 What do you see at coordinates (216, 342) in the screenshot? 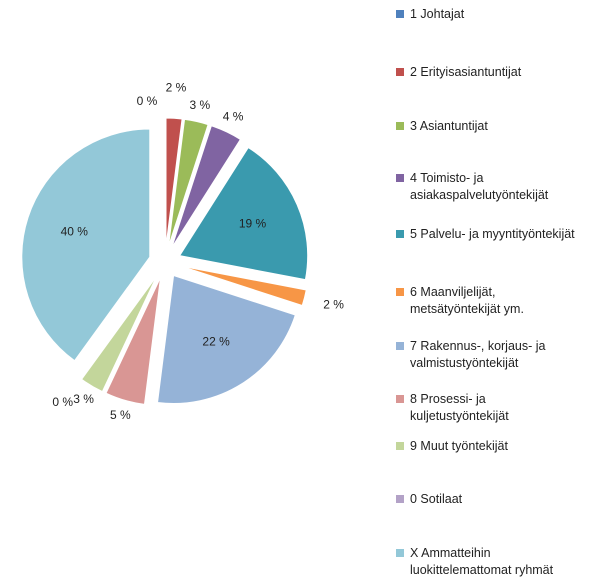
I see `data-label: 22 %` at bounding box center [216, 342].